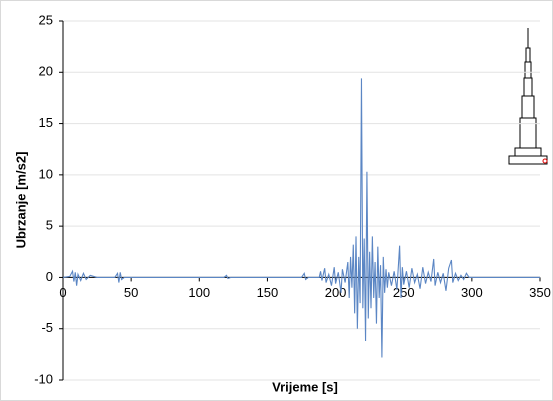 The height and width of the screenshot is (401, 553). What do you see at coordinates (268, 292) in the screenshot?
I see `x-tick-label: 150` at bounding box center [268, 292].